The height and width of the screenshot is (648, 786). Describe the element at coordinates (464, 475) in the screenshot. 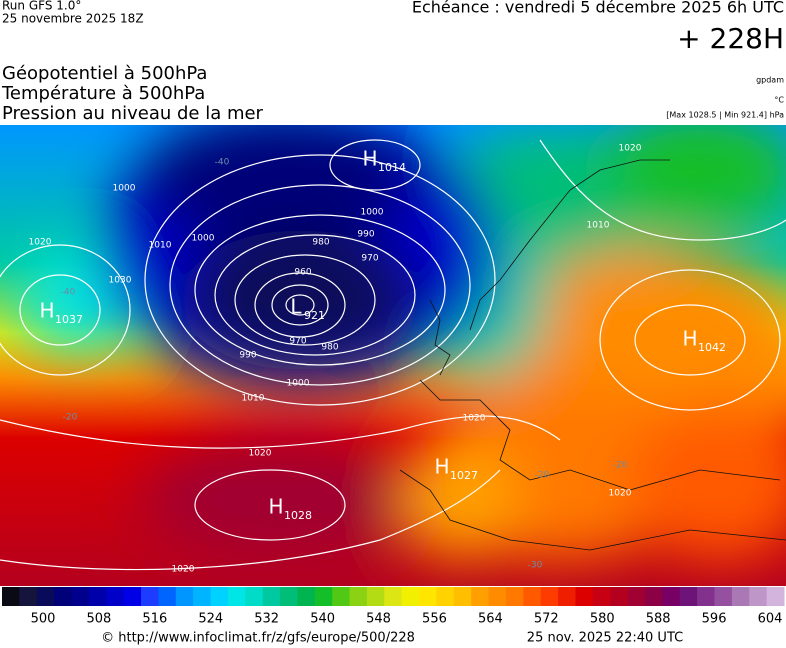

I see `center-value: 1027` at that location.